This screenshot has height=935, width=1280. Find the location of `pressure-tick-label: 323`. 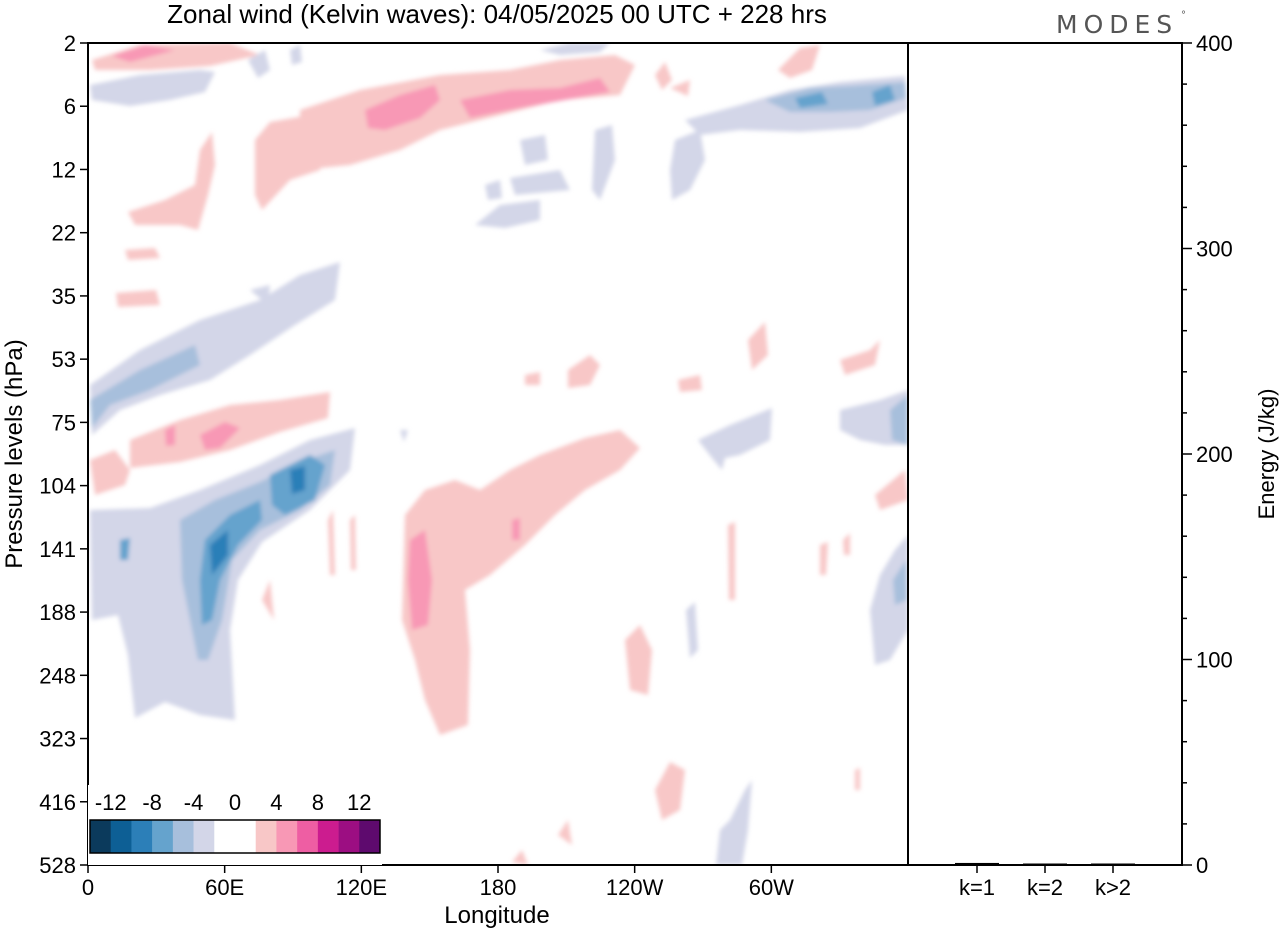

pressure-tick-label: 323 is located at coordinates (57, 739).